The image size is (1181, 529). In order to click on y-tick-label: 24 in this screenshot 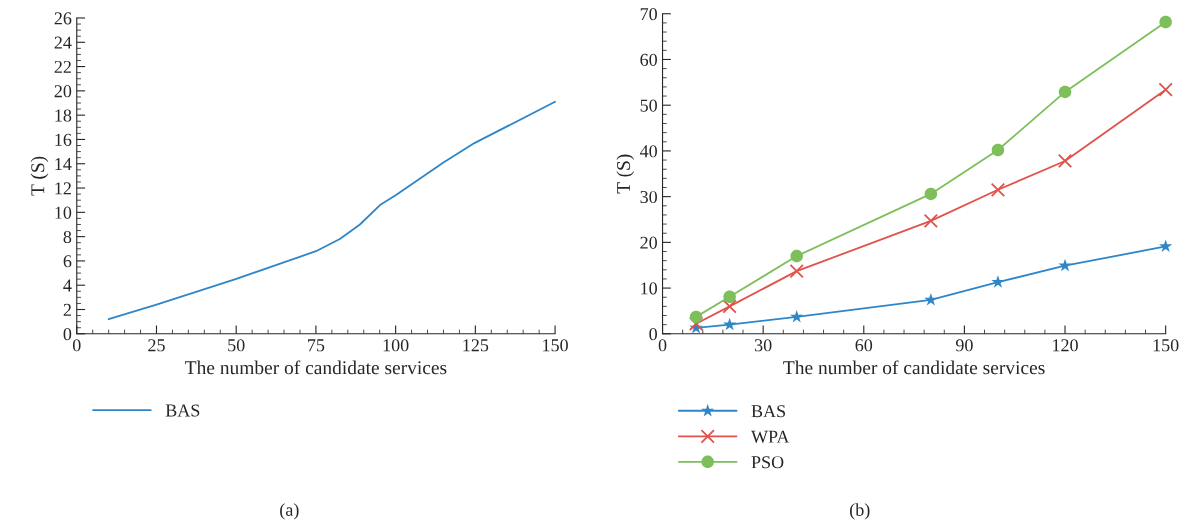, I will do `click(63, 42)`.